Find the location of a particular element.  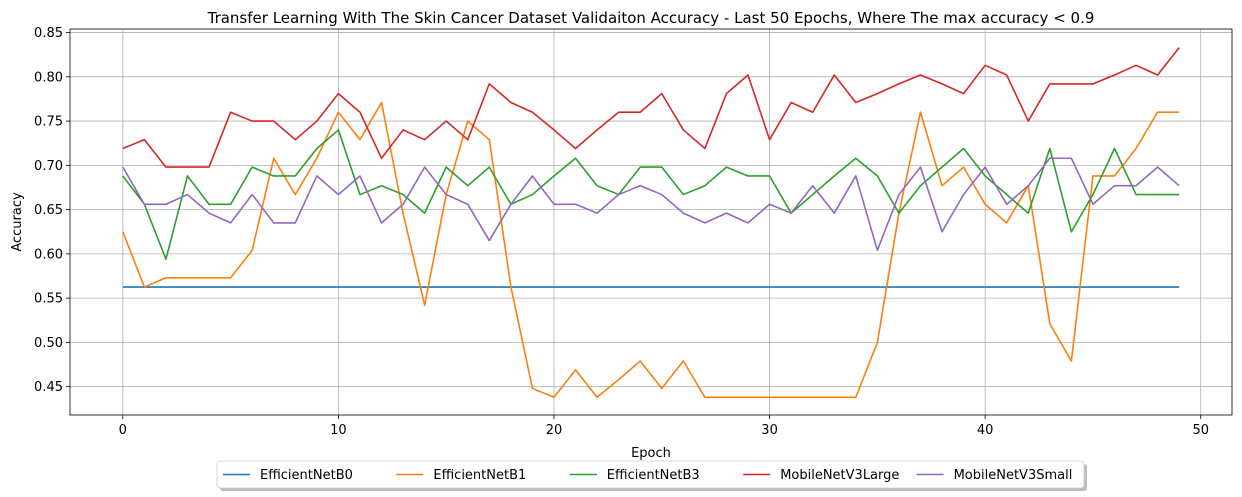

x-tick-label: 40 is located at coordinates (985, 430).